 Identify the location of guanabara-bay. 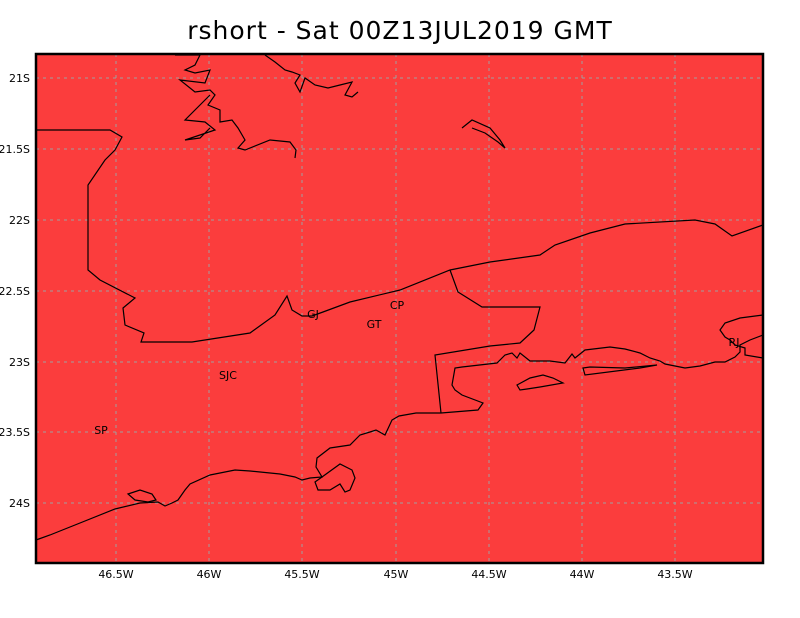
(741, 336).